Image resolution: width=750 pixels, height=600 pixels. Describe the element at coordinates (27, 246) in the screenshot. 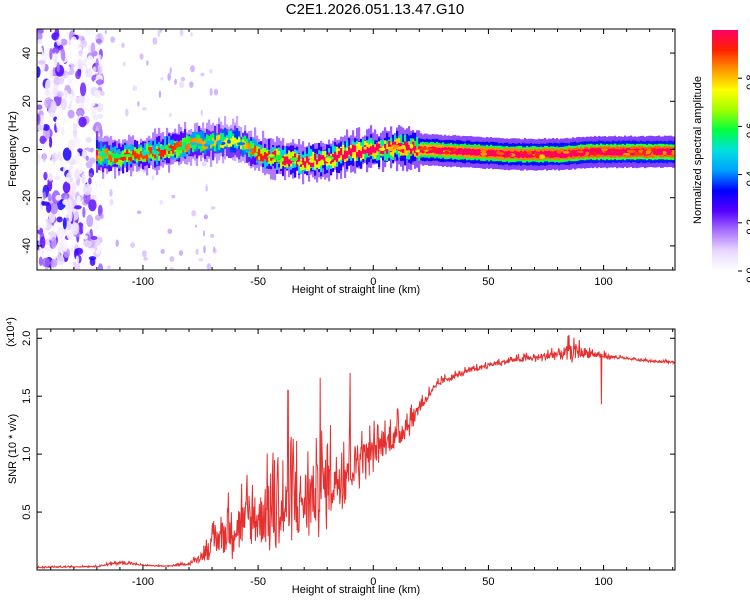

I see `spectrogram-y-tick-label: -40` at that location.